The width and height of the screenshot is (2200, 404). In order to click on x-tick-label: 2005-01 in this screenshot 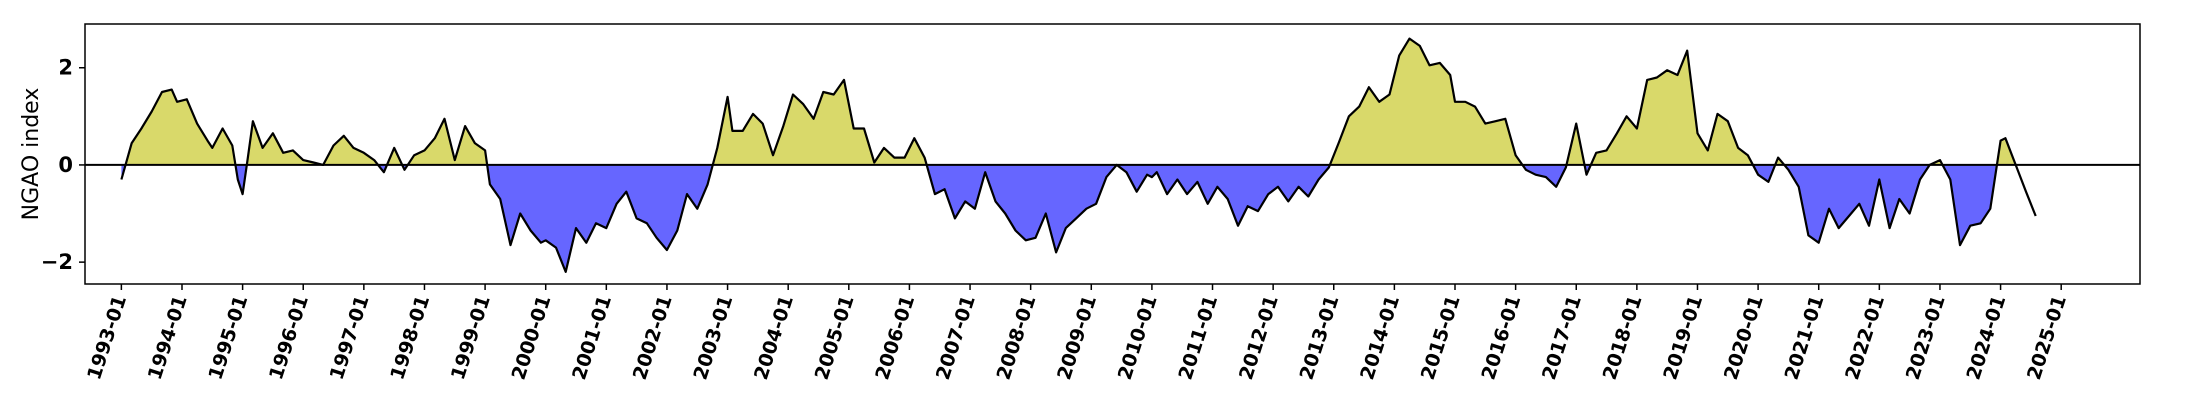, I will do `click(835, 338)`.